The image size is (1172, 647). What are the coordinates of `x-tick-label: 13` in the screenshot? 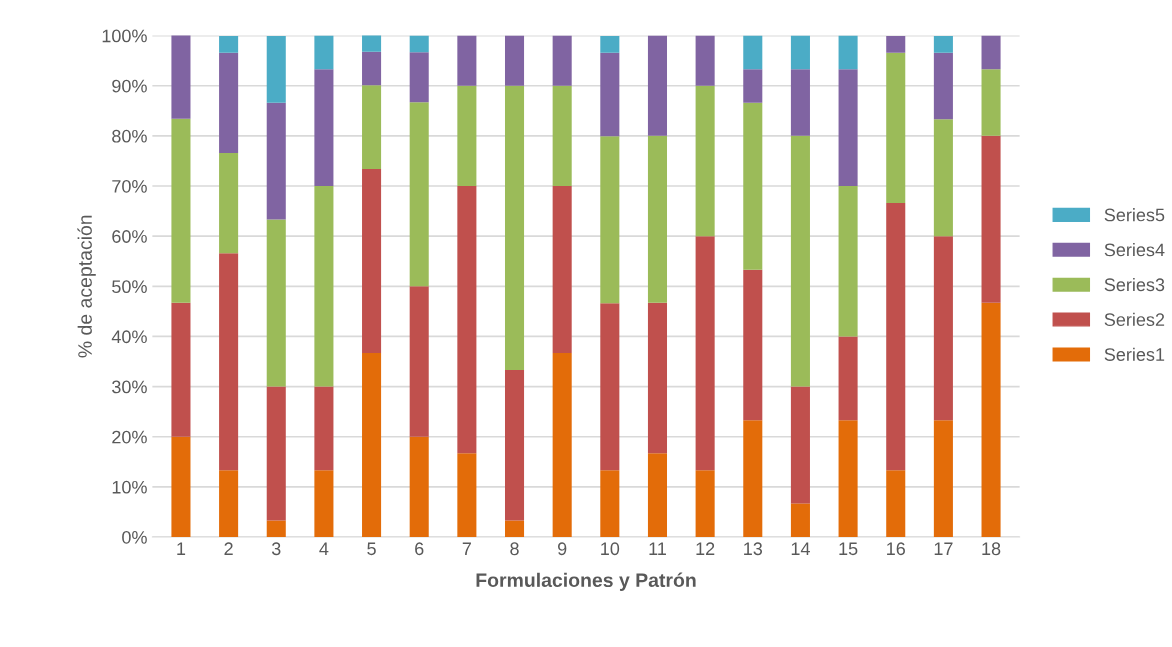 It's located at (753, 549).